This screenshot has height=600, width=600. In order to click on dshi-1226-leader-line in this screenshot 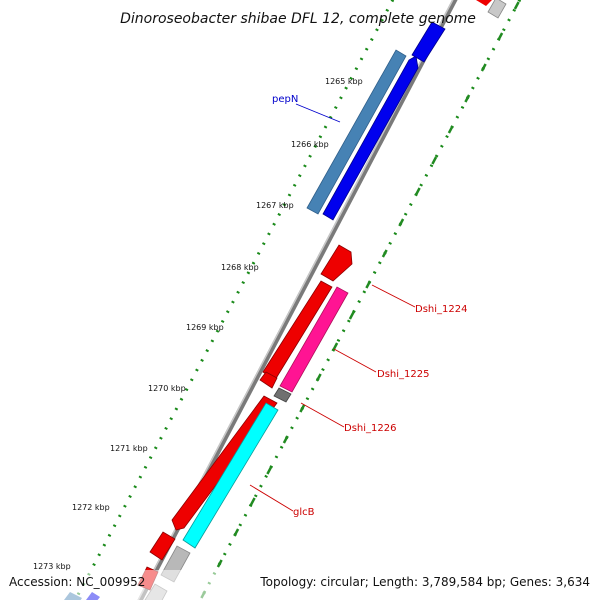, I will do `click(322, 415)`.